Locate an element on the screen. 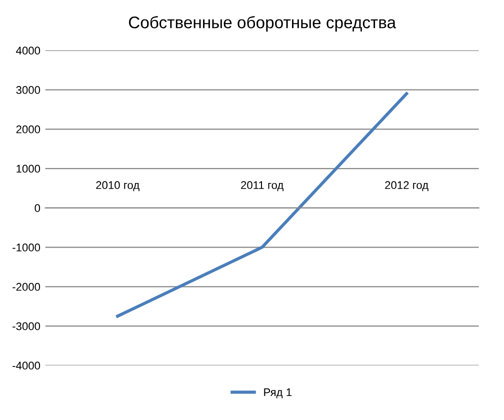 The image size is (504, 420). x-tick-label: 2012 год is located at coordinates (406, 186).